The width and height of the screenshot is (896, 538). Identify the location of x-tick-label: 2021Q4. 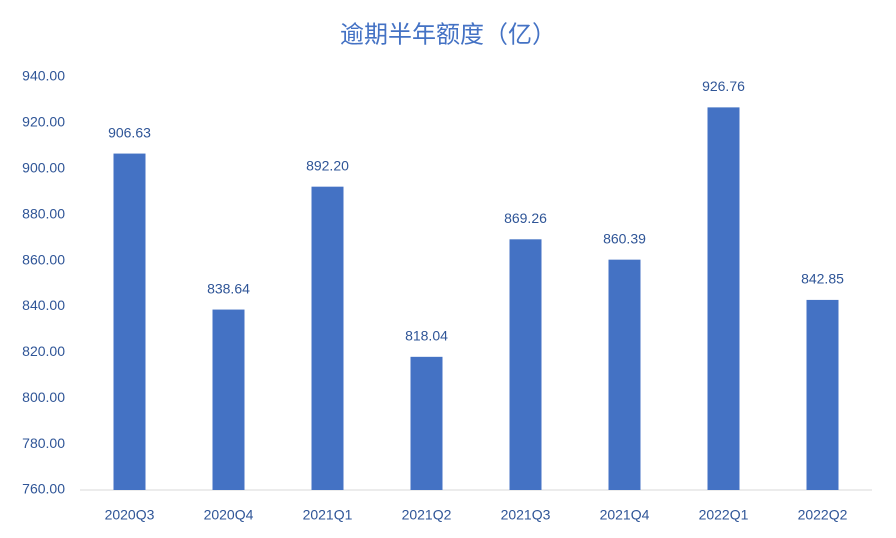
(625, 515).